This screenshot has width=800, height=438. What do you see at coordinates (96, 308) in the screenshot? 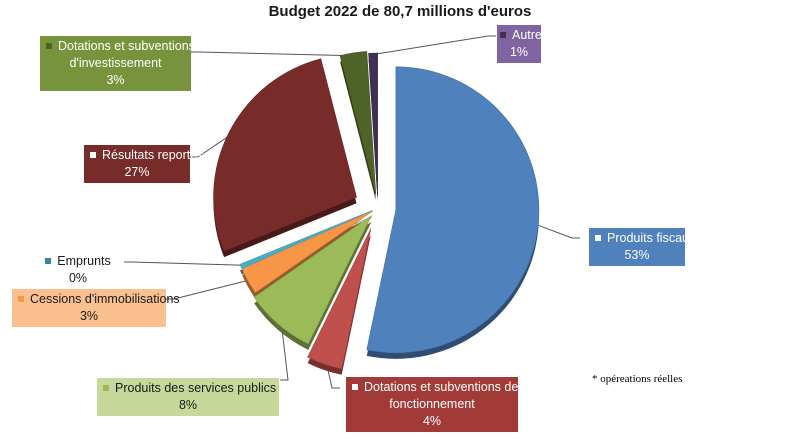
I see `label-cessions: Cessions d'immobilisations 3%` at bounding box center [96, 308].